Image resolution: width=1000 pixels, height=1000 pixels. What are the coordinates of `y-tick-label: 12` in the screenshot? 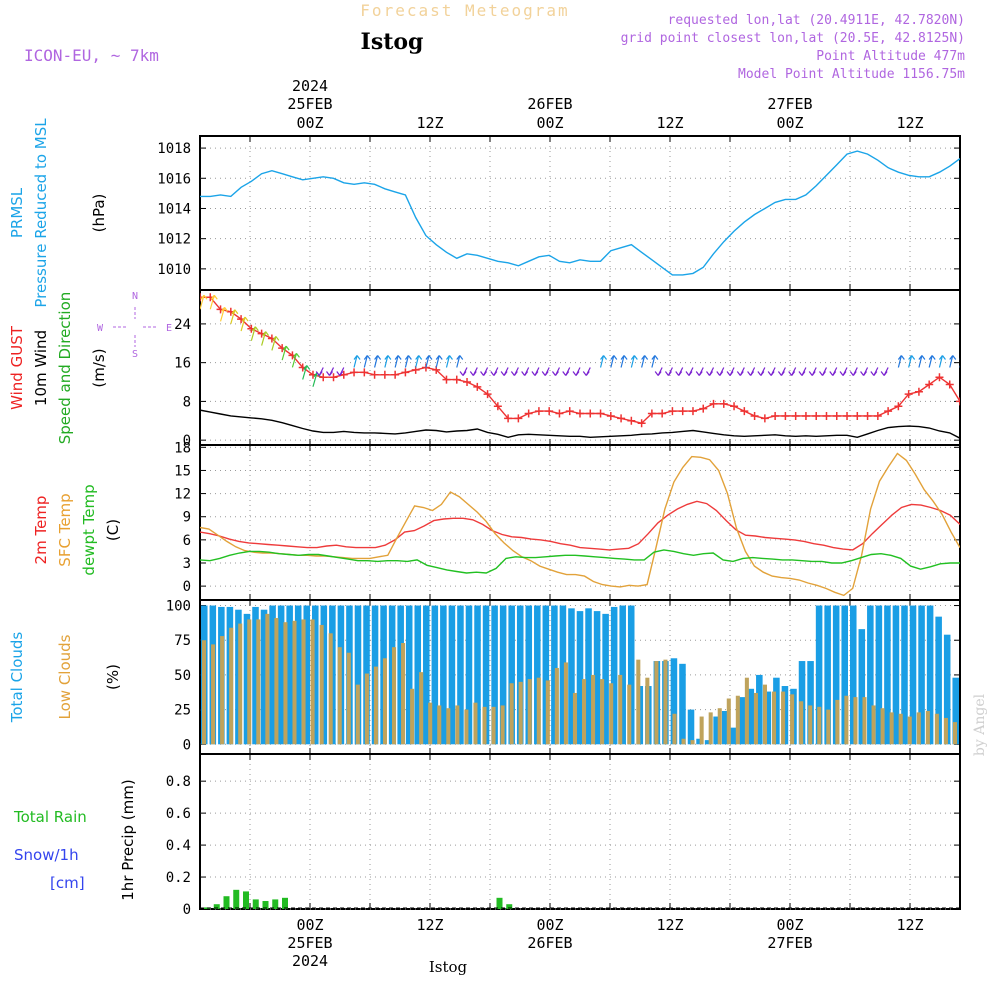 It's located at (182, 495).